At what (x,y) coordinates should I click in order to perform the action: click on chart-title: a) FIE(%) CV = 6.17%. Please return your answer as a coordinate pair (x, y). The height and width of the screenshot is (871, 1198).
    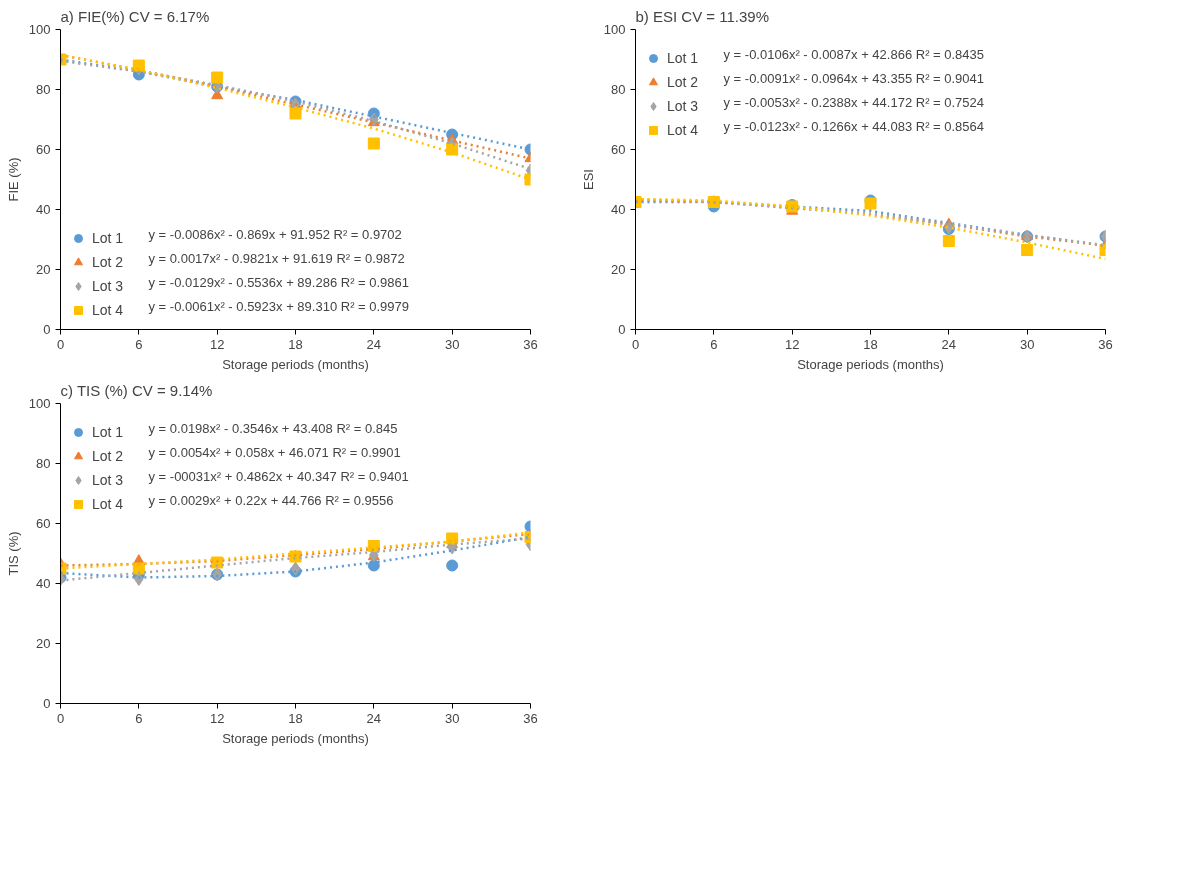
    Looking at the image, I should click on (135, 16).